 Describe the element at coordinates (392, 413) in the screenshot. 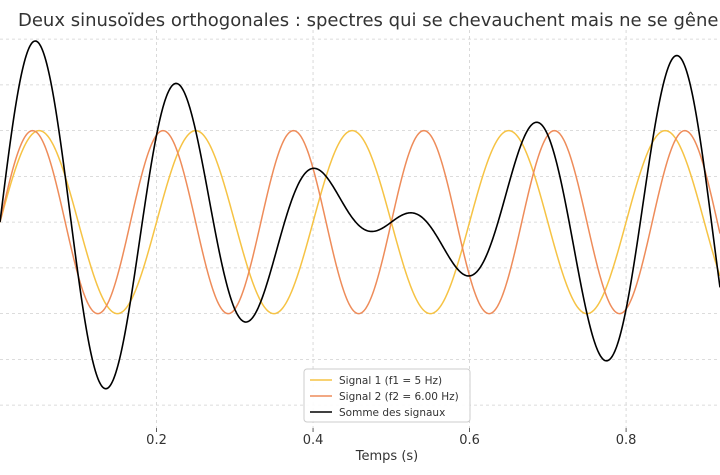

I see `legend-label-sum: Somme des signaux` at that location.